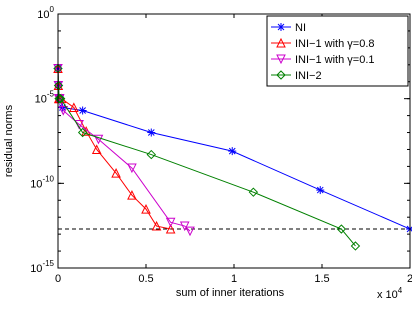 This screenshot has width=412, height=320. I want to click on legend-label: INI−1 with γ=0.8, so click(335, 44).